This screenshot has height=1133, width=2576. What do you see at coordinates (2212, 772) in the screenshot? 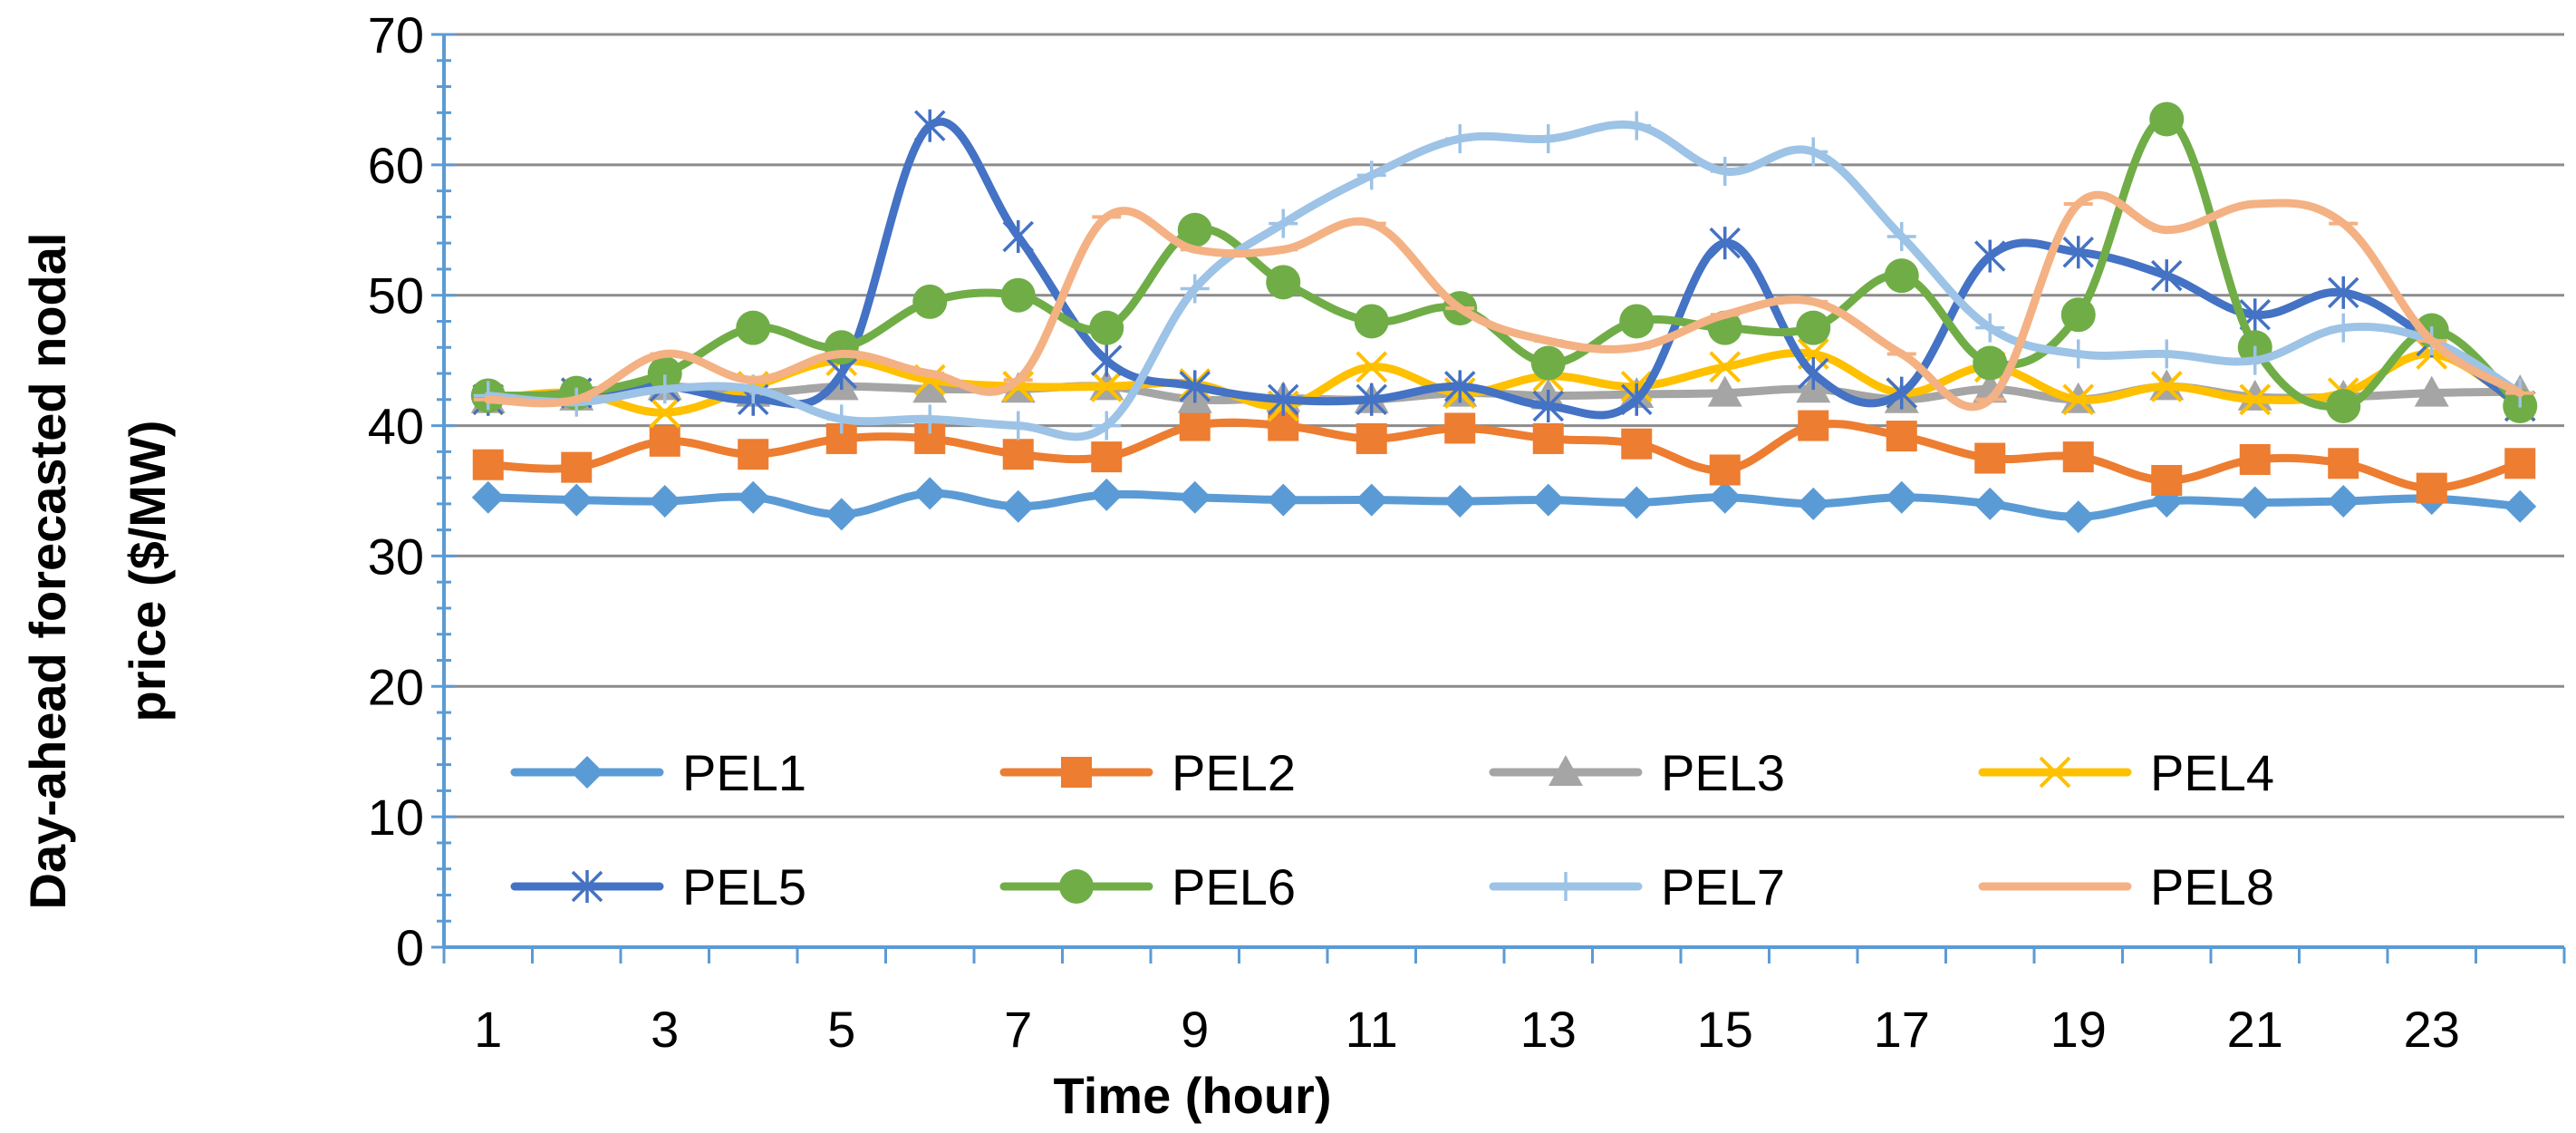
I see `legend-label-pel4: PEL4` at bounding box center [2212, 772].